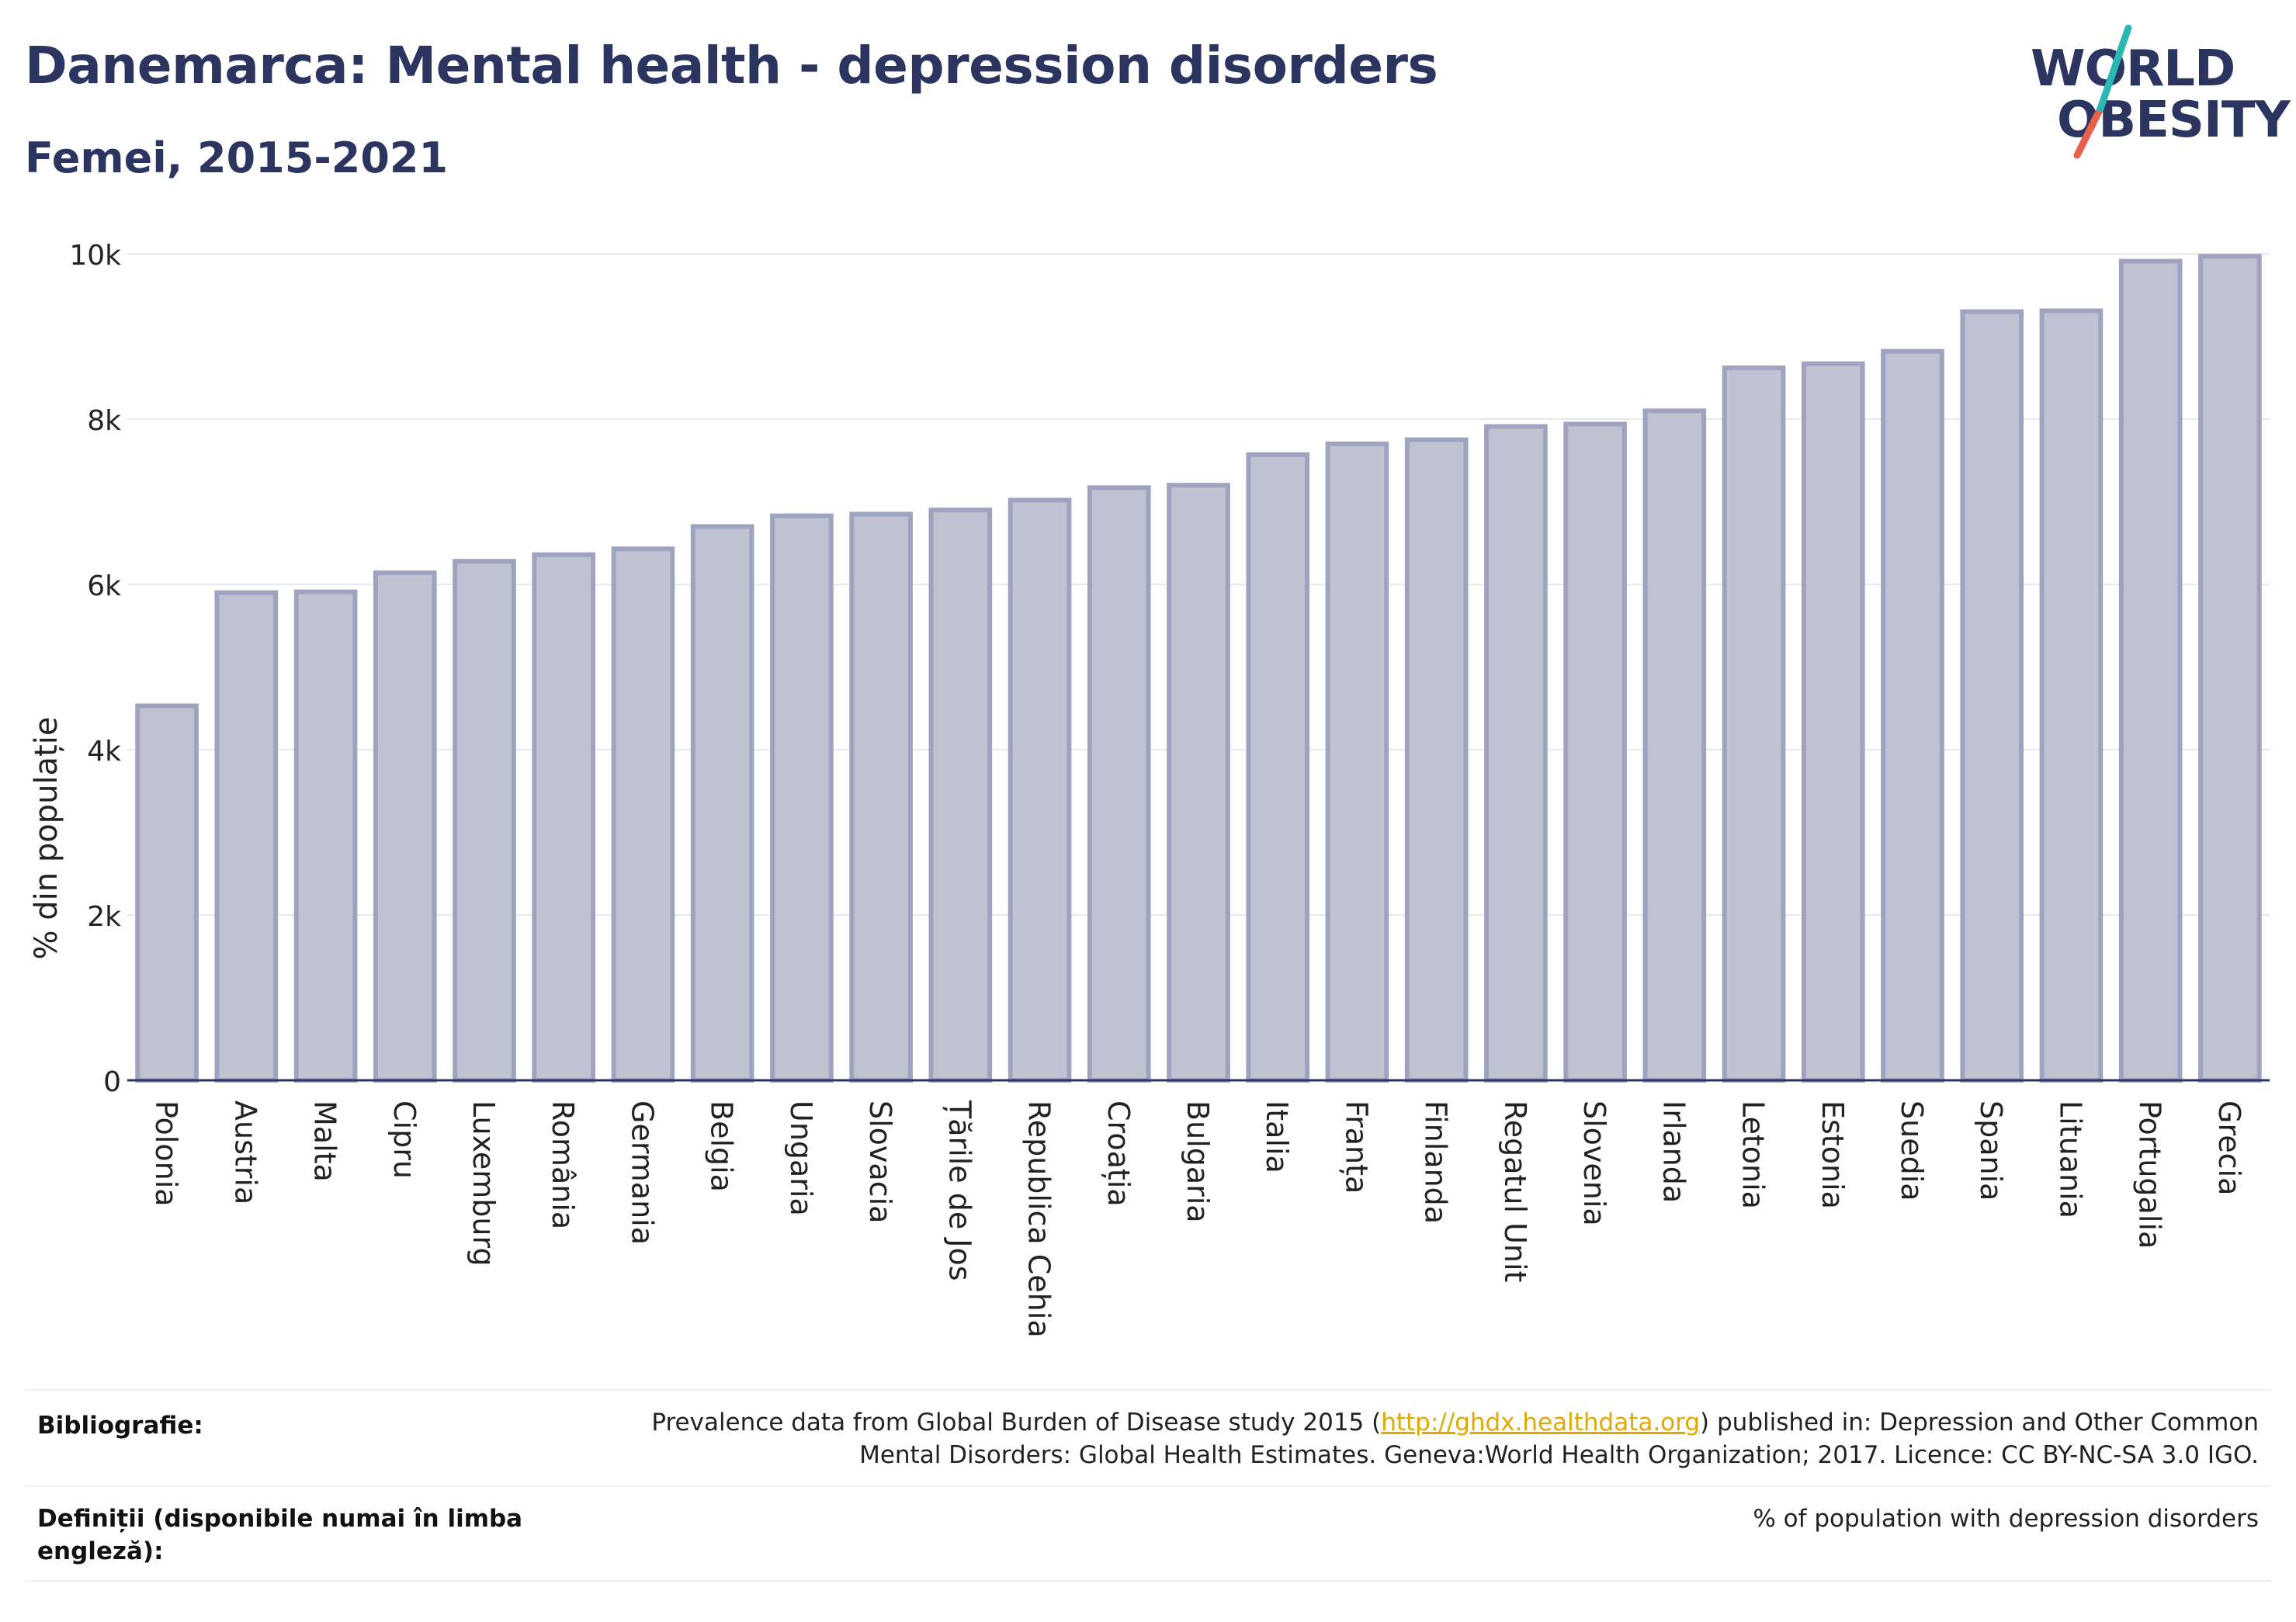 The height and width of the screenshot is (1622, 2296). Describe the element at coordinates (2102, 91) in the screenshot. I see `logo-slash-icon` at that location.